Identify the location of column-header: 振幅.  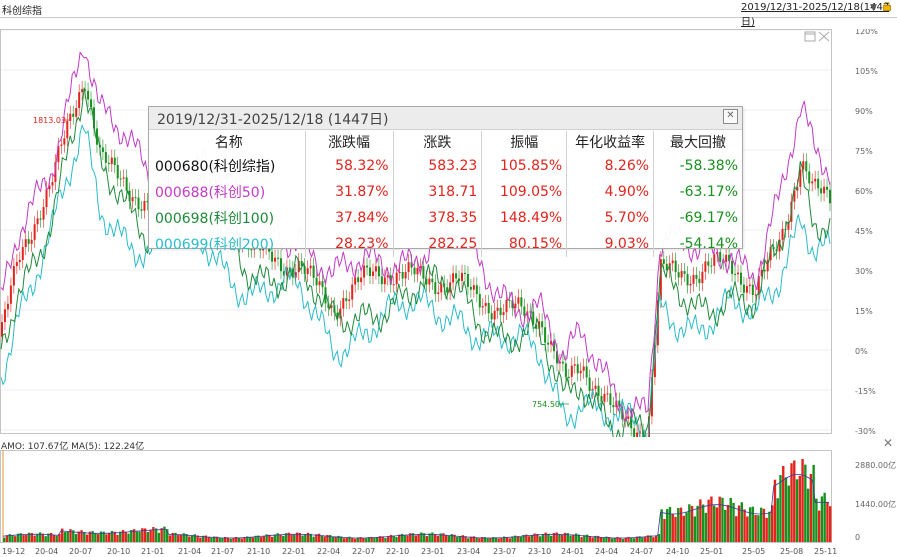
(524, 142).